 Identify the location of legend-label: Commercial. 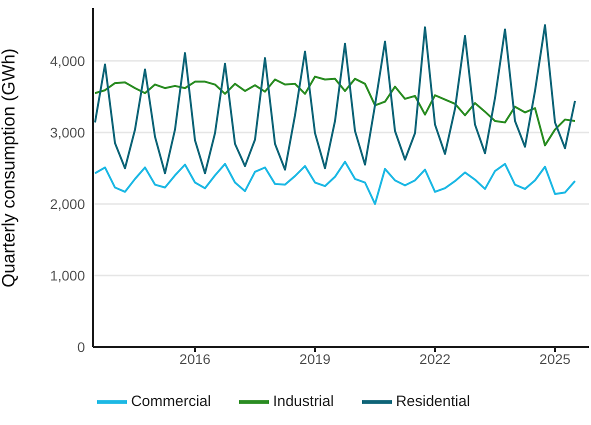
(170, 401).